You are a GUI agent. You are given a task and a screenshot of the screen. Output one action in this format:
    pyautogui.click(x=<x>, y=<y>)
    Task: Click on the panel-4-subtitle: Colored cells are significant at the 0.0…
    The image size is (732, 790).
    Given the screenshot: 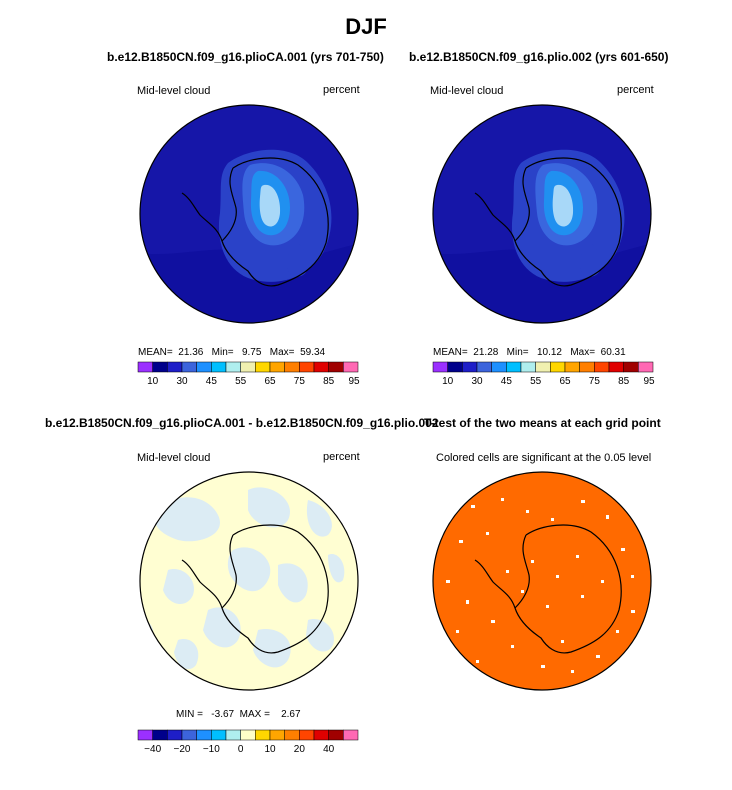 What is the action you would take?
    pyautogui.click(x=544, y=458)
    